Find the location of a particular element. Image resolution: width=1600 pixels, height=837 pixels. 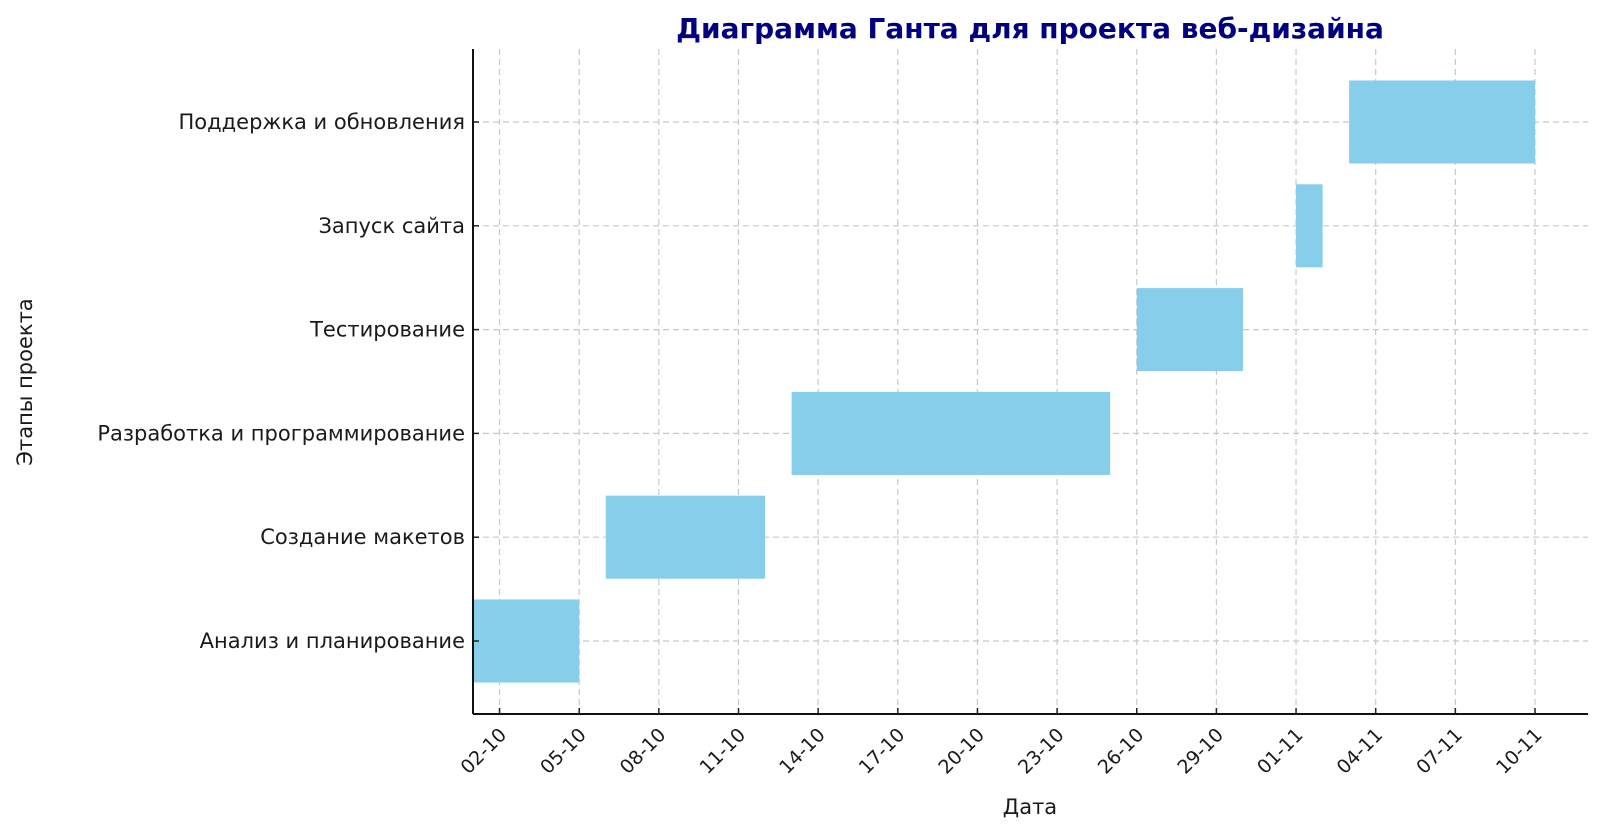

y-axis-label: Этапы проекта is located at coordinates (25, 381).